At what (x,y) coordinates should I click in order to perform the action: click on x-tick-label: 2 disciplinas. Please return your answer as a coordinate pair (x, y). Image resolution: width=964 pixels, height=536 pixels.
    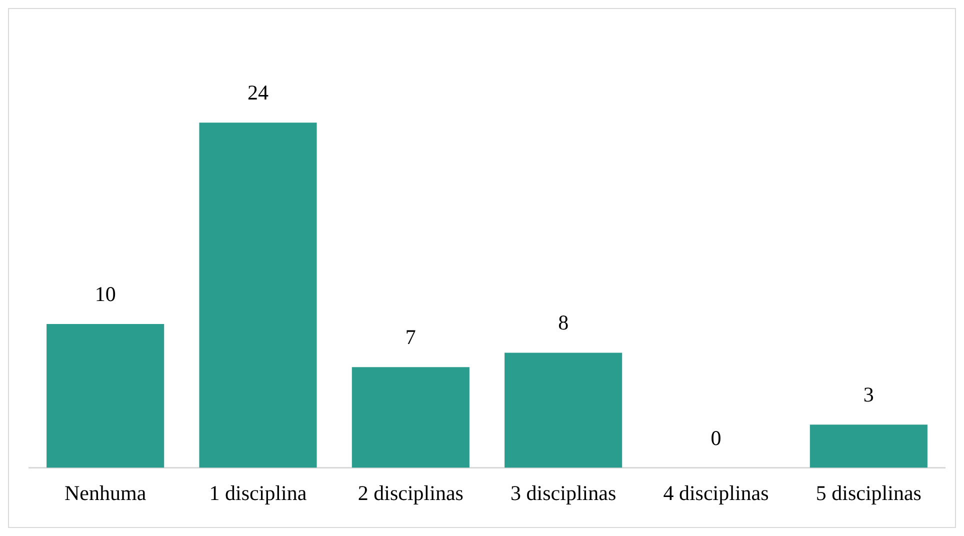
    Looking at the image, I should click on (411, 492).